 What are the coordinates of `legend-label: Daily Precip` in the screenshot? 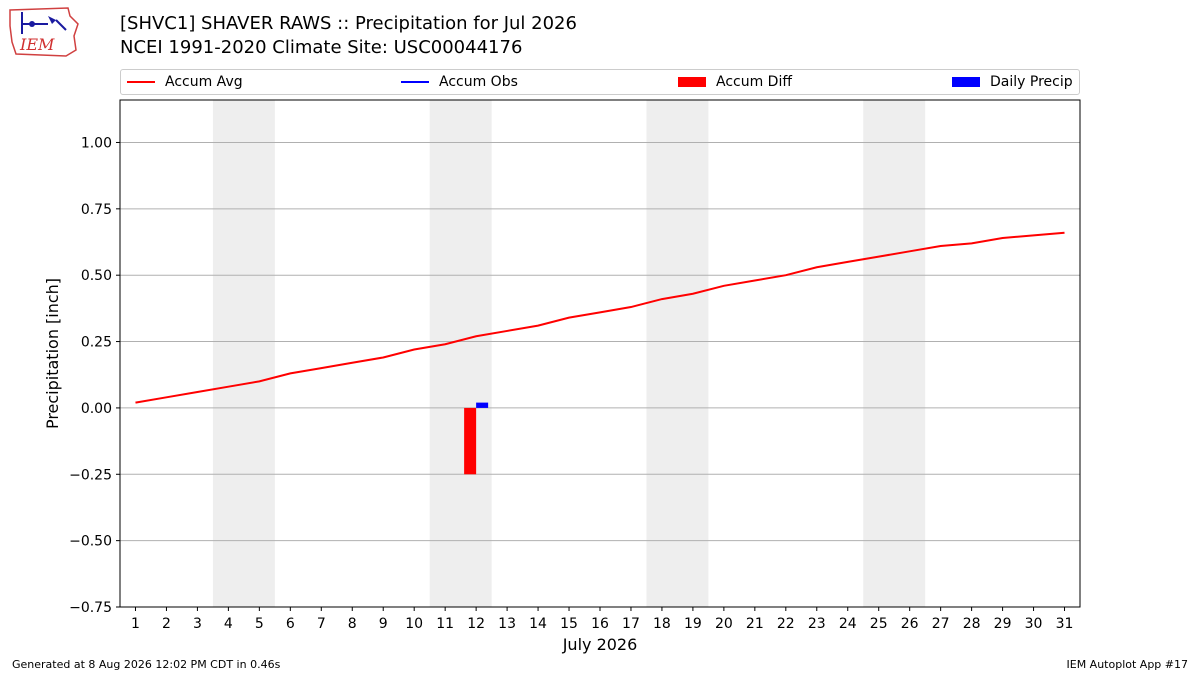 It's located at (1031, 82).